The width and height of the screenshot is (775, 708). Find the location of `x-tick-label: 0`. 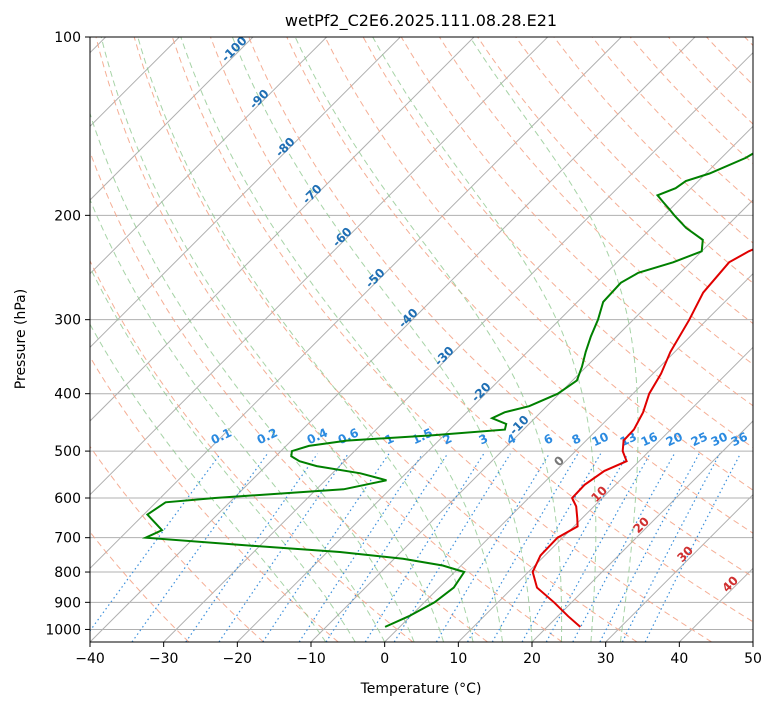

x-tick-label: 0 is located at coordinates (384, 659).